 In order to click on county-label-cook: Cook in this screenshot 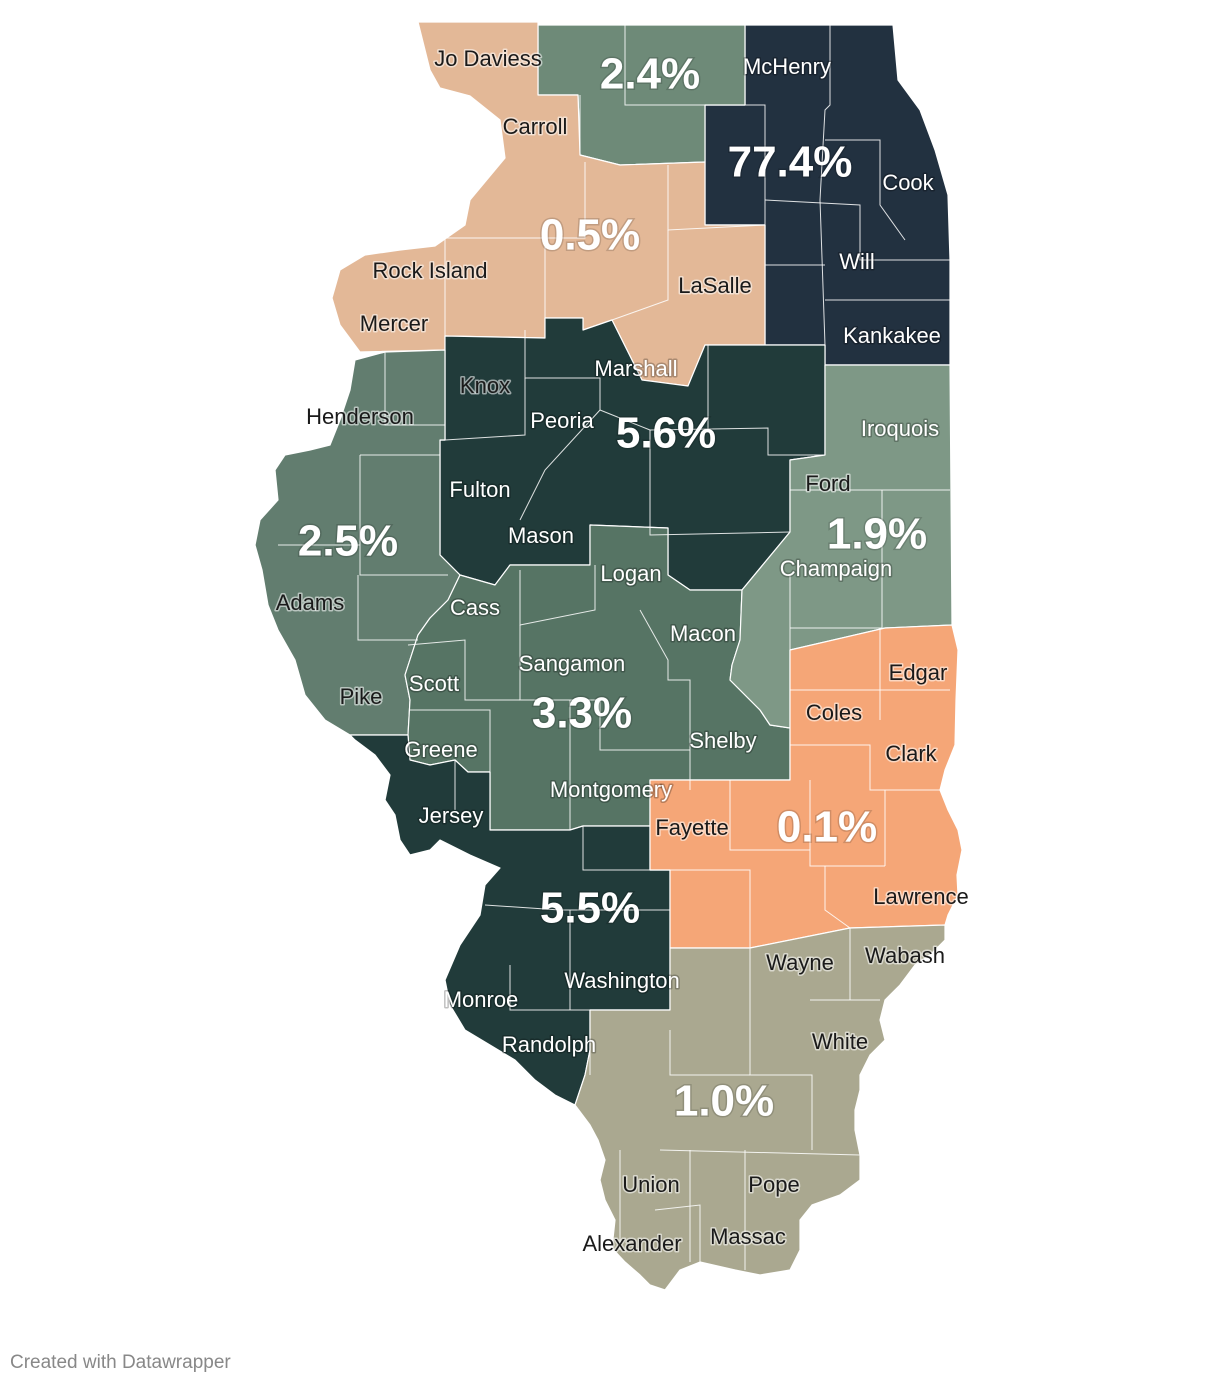, I will do `click(908, 182)`.